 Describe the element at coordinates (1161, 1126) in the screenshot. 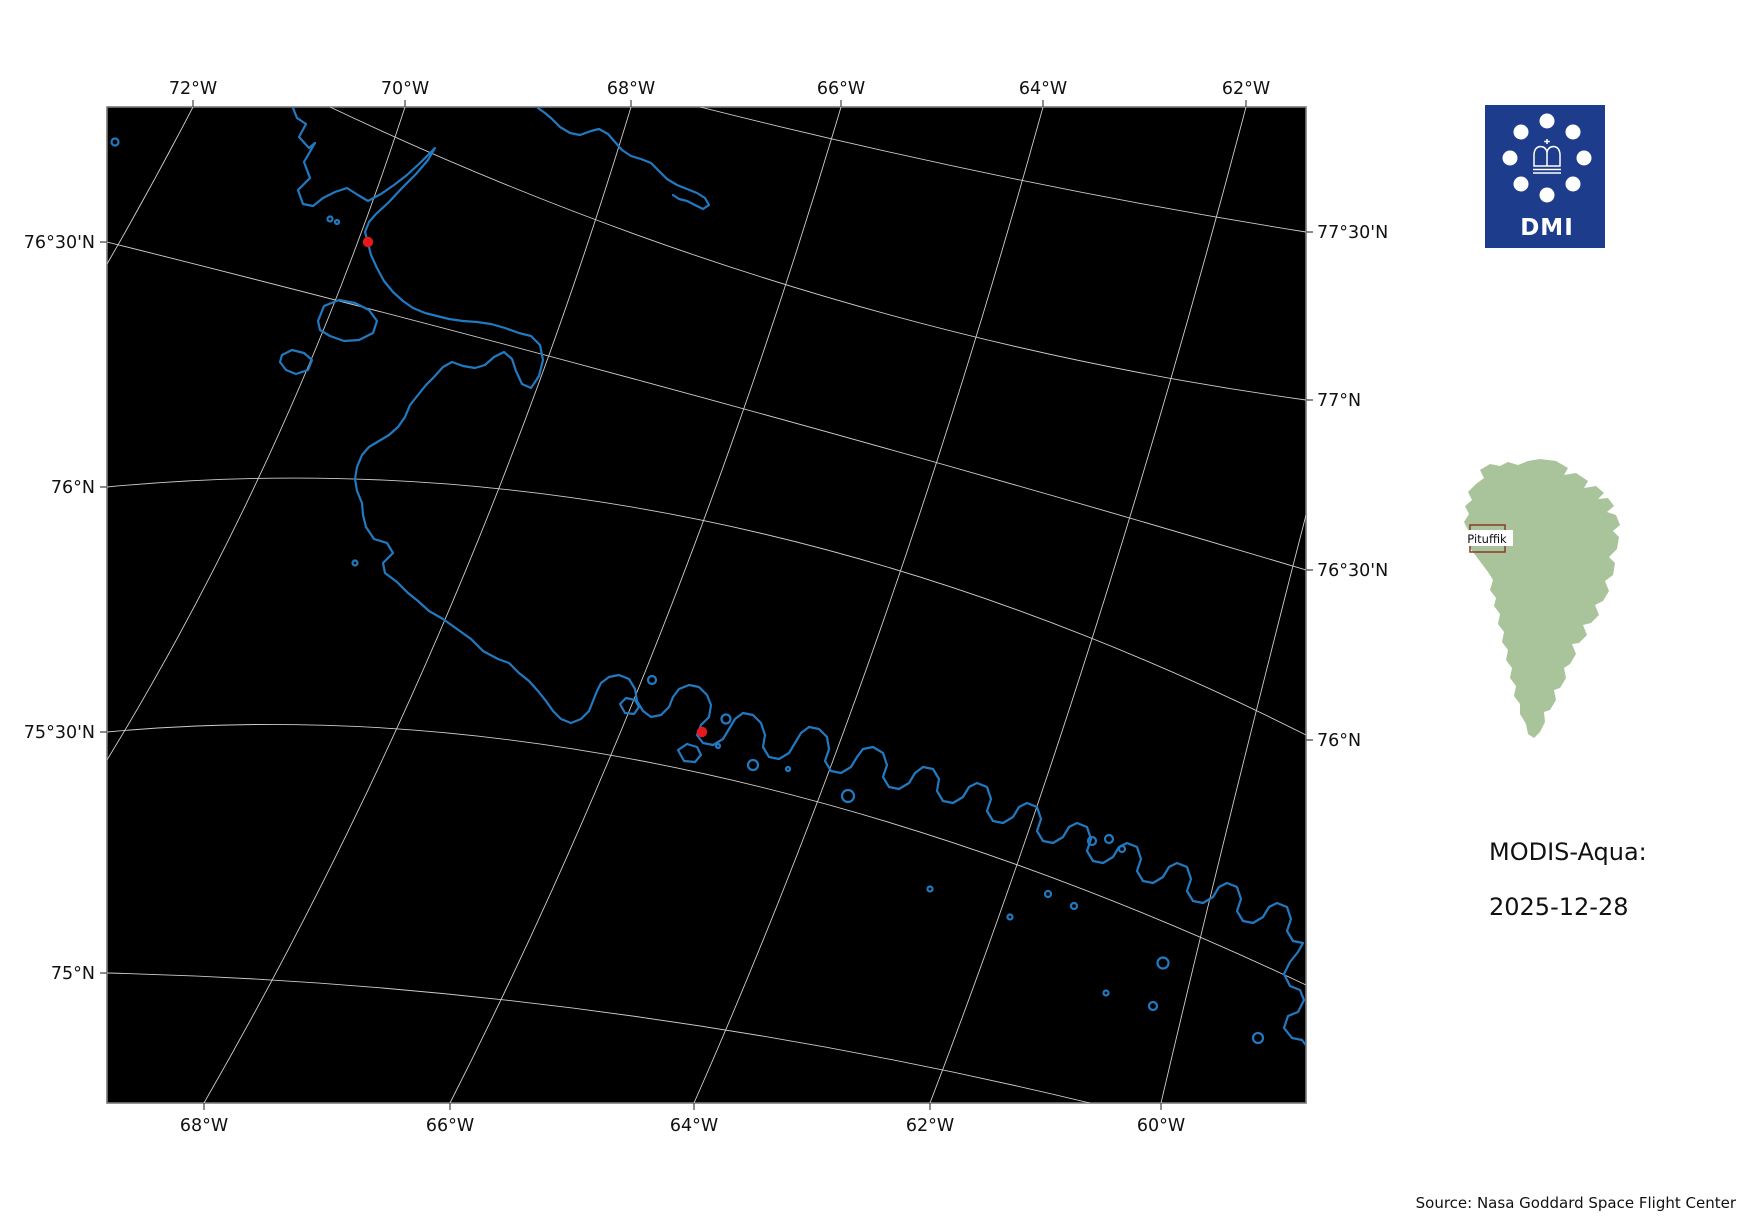

I see `axis-label-bottom-60w: 60°W` at that location.